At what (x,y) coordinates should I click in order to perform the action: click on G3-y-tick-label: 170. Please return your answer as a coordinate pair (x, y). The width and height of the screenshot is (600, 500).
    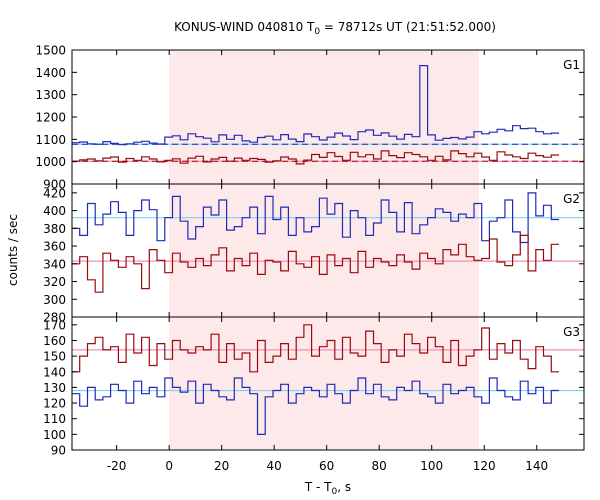
    Looking at the image, I should click on (54, 325).